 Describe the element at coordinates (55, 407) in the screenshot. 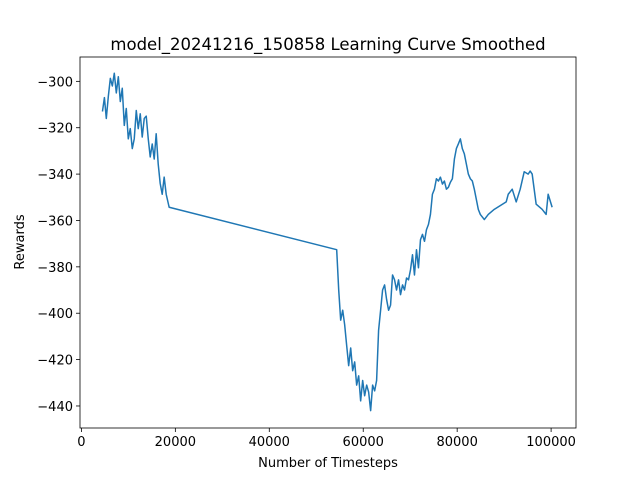

I see `y-tick-label: −440` at that location.